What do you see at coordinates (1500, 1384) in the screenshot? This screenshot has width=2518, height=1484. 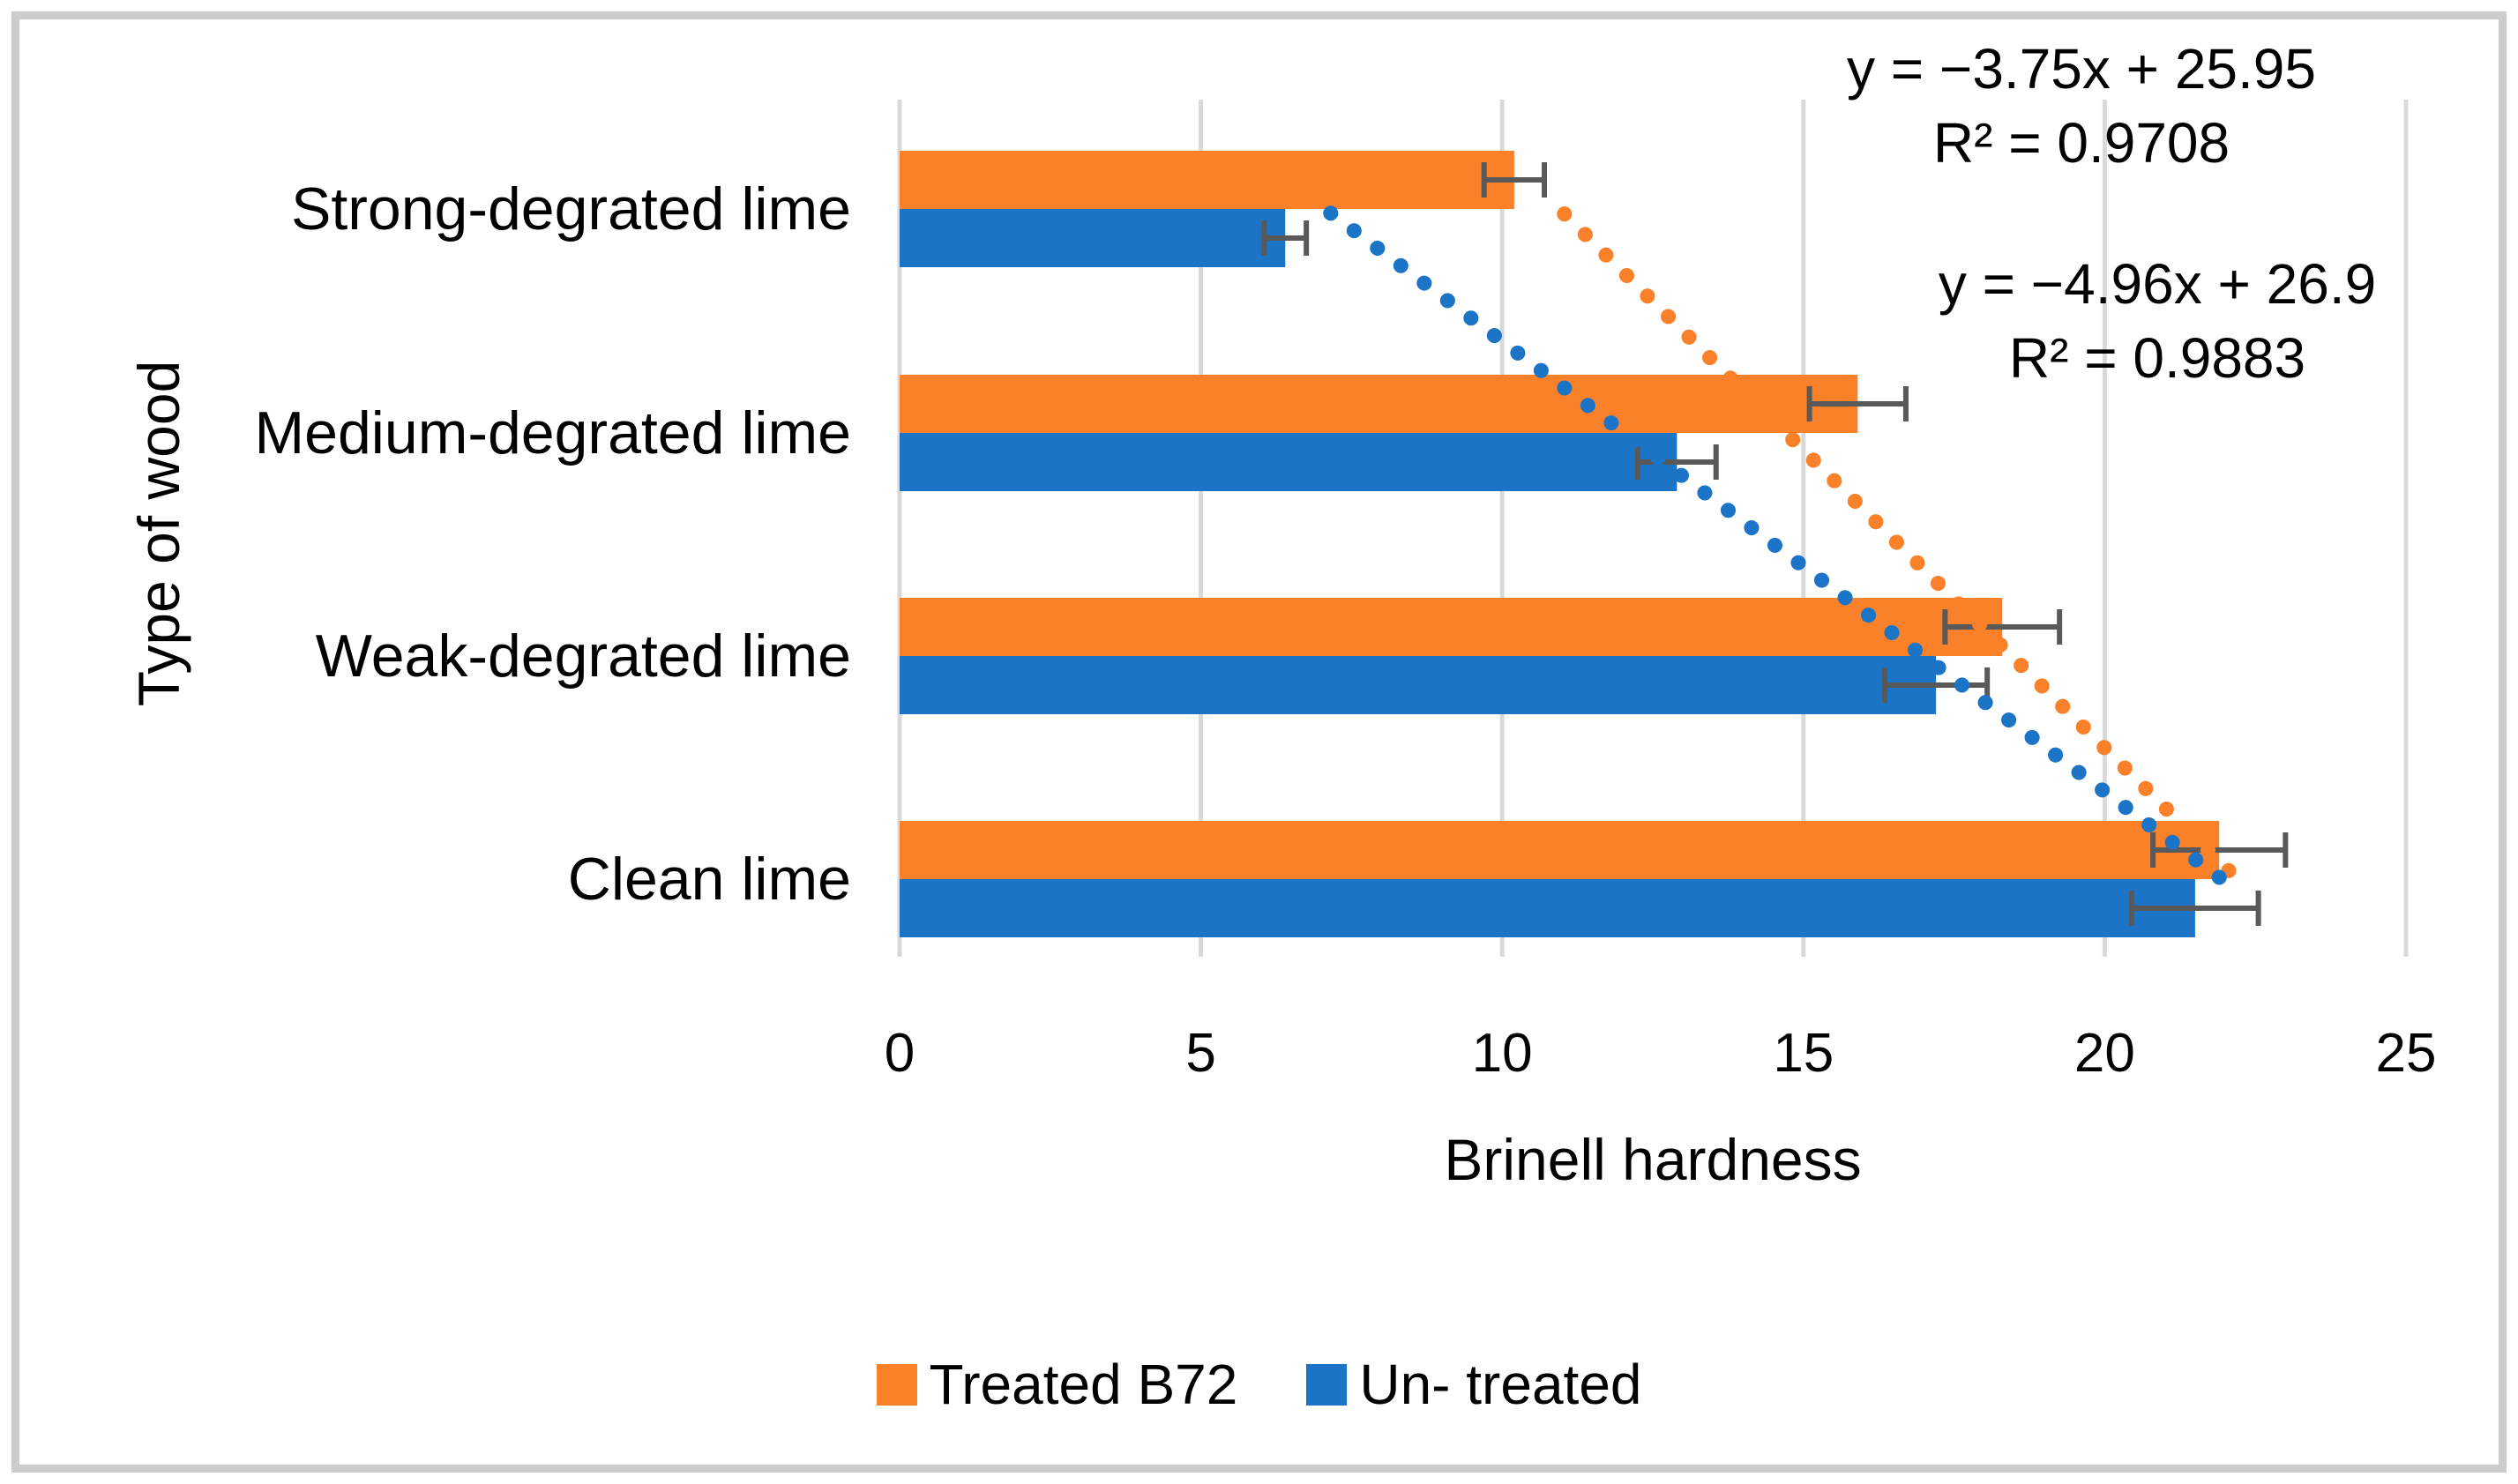 I see `legend-label: Un- treated` at bounding box center [1500, 1384].